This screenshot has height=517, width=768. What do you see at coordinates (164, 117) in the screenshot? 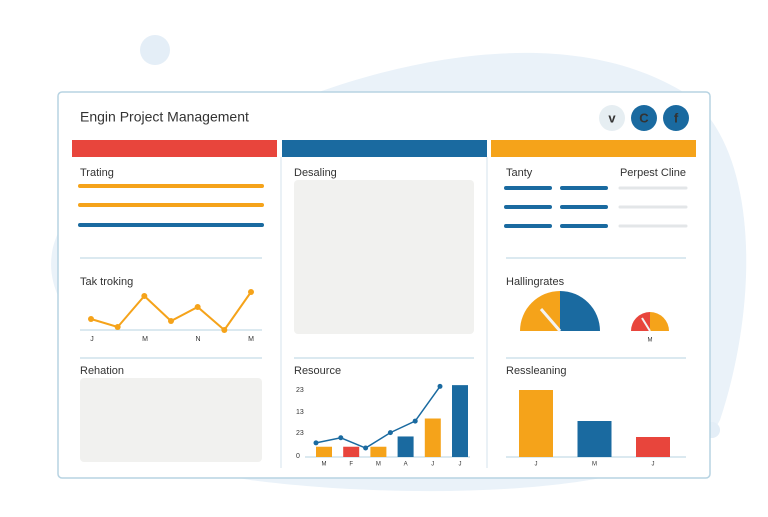
I see `app-title: Engin Project Management` at bounding box center [164, 117].